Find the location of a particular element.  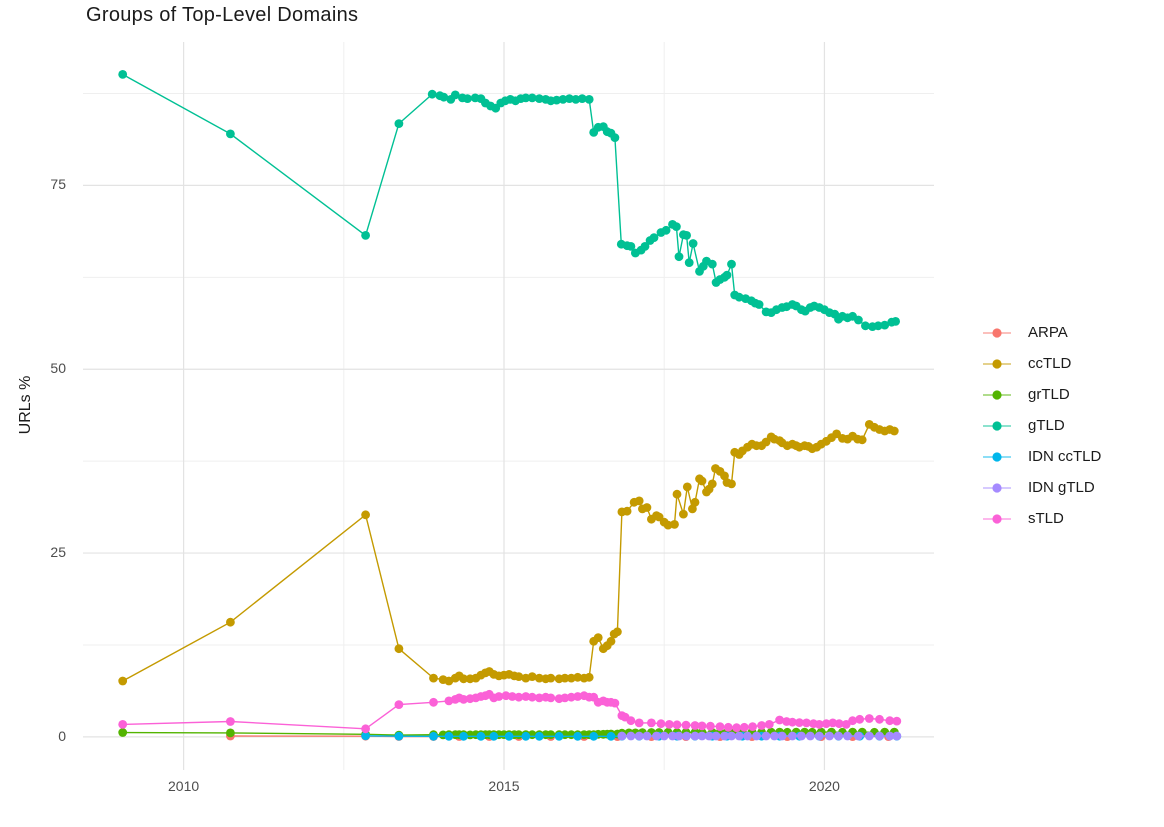

legend-item-sTLD: sTLD is located at coordinates (1041, 518).